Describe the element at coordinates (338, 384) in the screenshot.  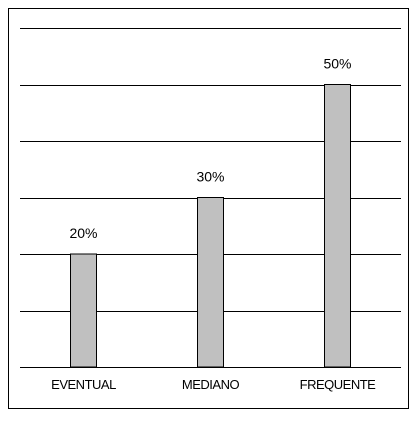
I see `category-label-frequente: FREQUENTE` at that location.